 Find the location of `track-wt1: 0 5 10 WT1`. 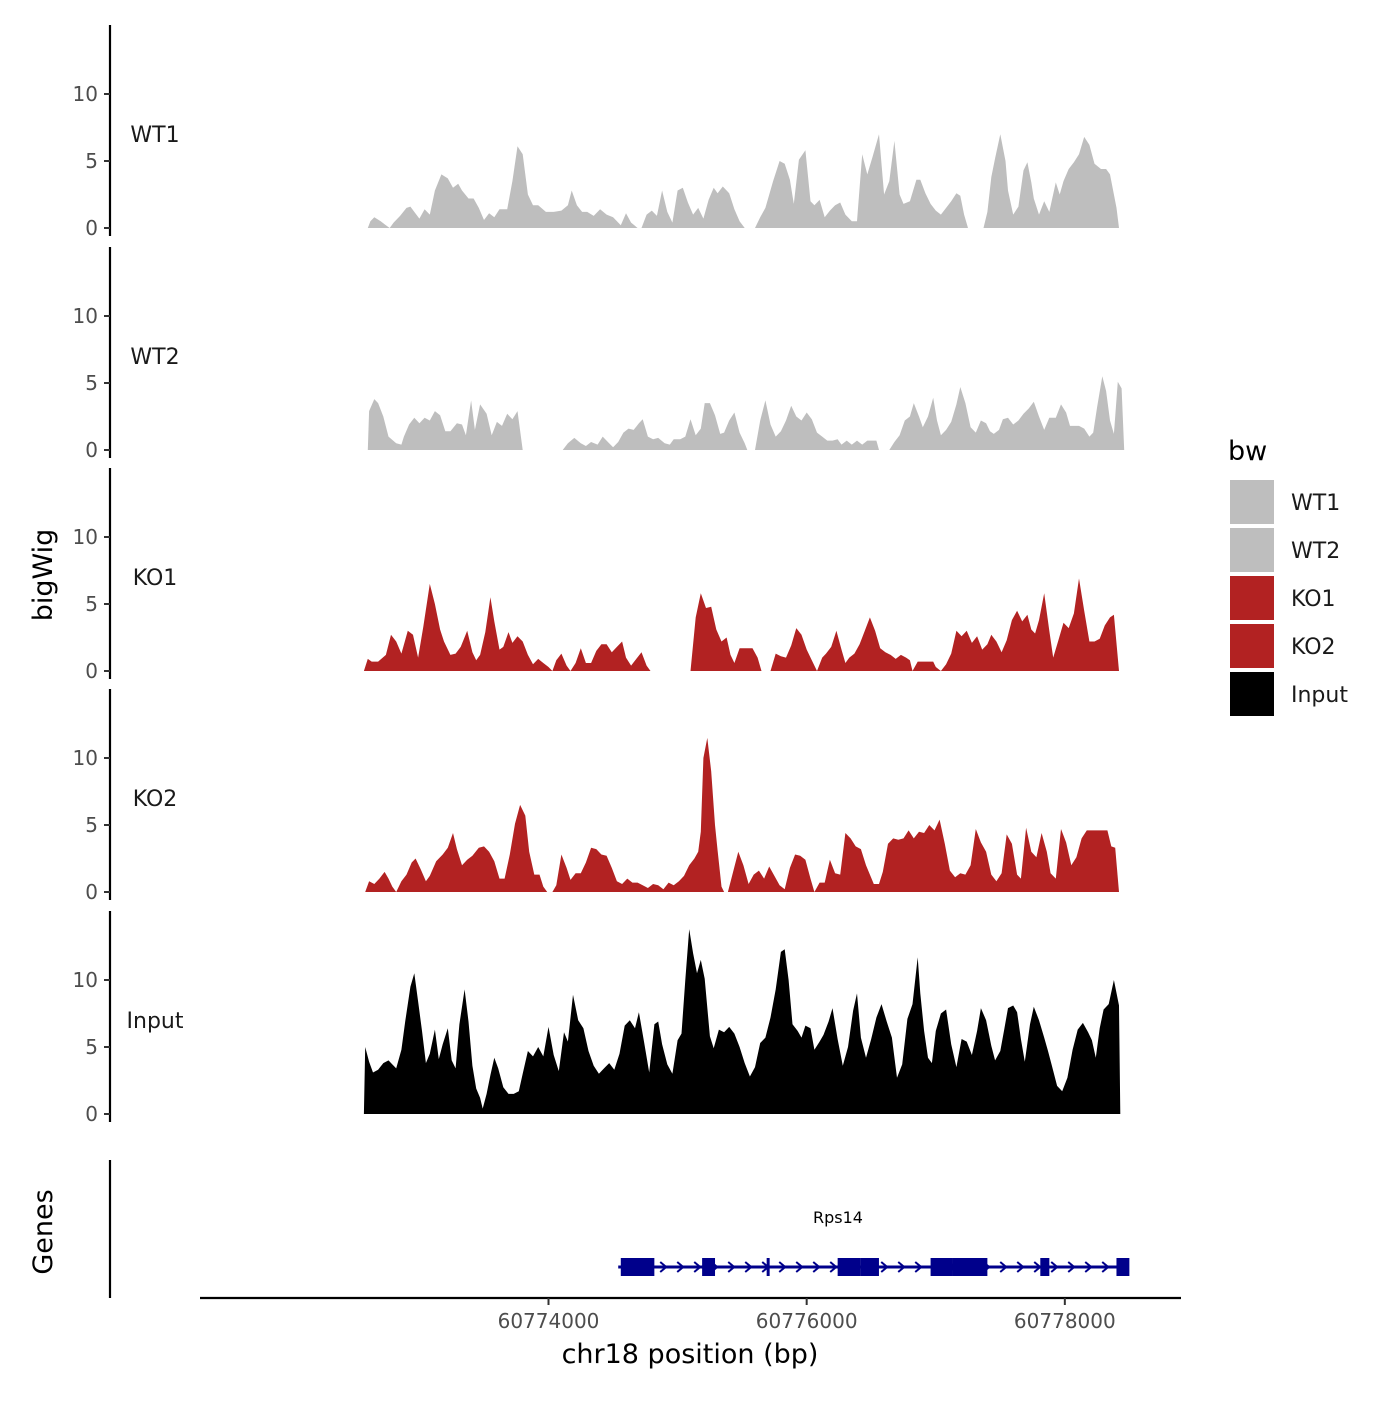

track-wt1: 0 5 10 WT1 is located at coordinates (596, 132).